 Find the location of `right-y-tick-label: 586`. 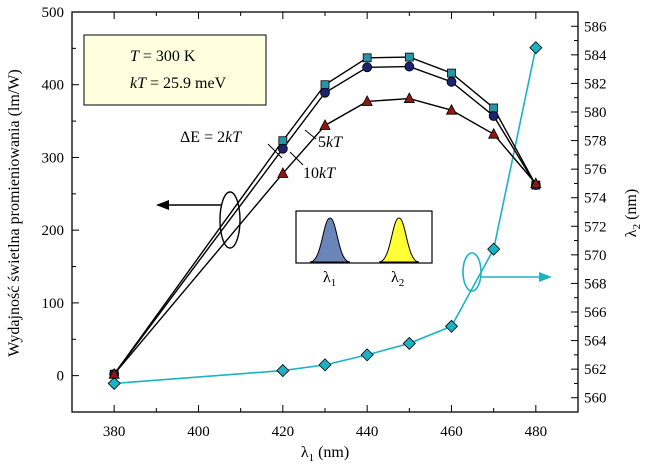

right-y-tick-label: 586 is located at coordinates (595, 27).